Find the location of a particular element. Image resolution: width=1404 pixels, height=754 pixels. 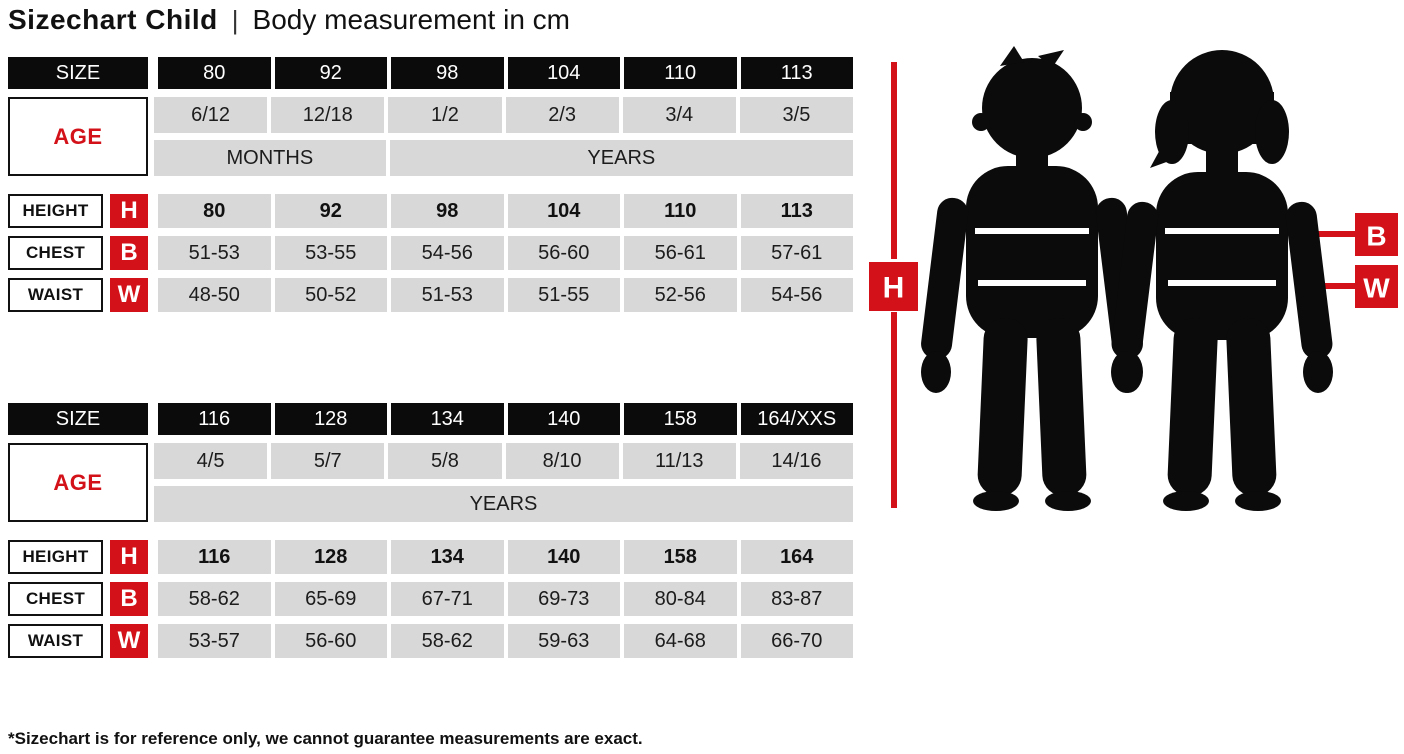

height-badge: H is located at coordinates (893, 286).